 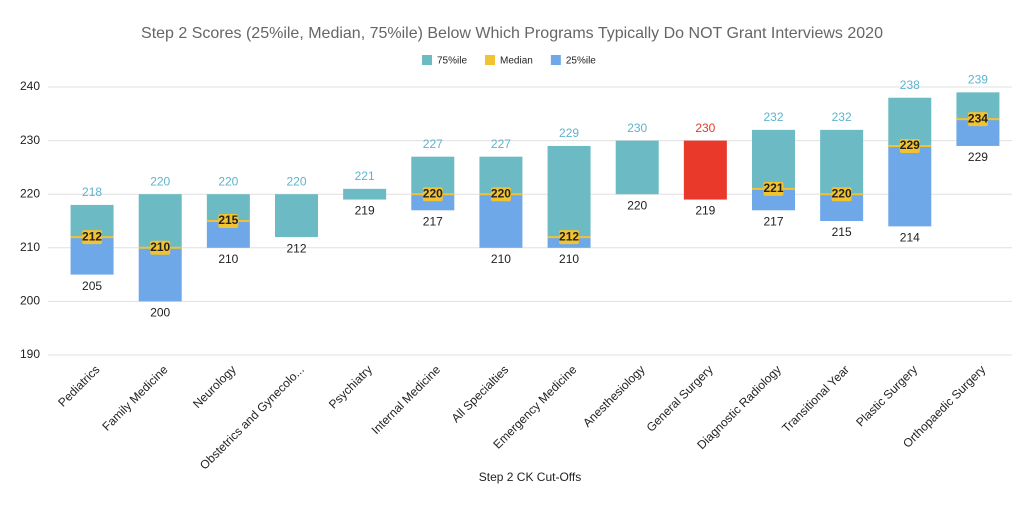 I want to click on value-label-25: 229, so click(x=978, y=157).